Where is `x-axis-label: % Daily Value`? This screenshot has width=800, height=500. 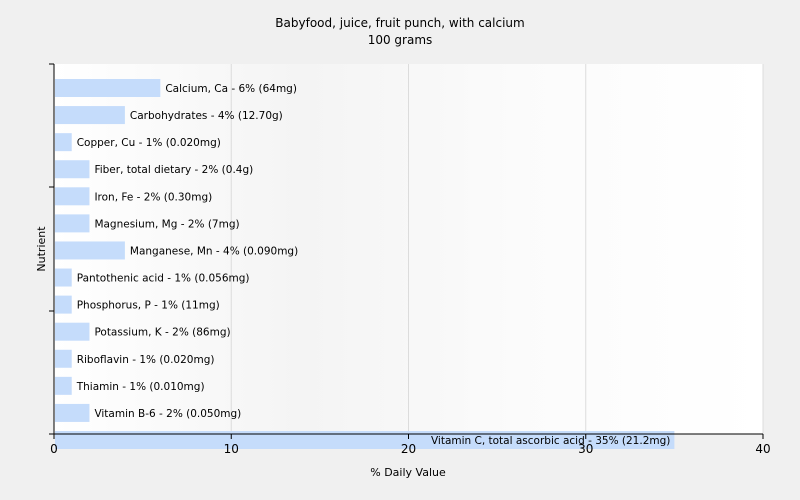
x-axis-label: % Daily Value is located at coordinates (408, 472).